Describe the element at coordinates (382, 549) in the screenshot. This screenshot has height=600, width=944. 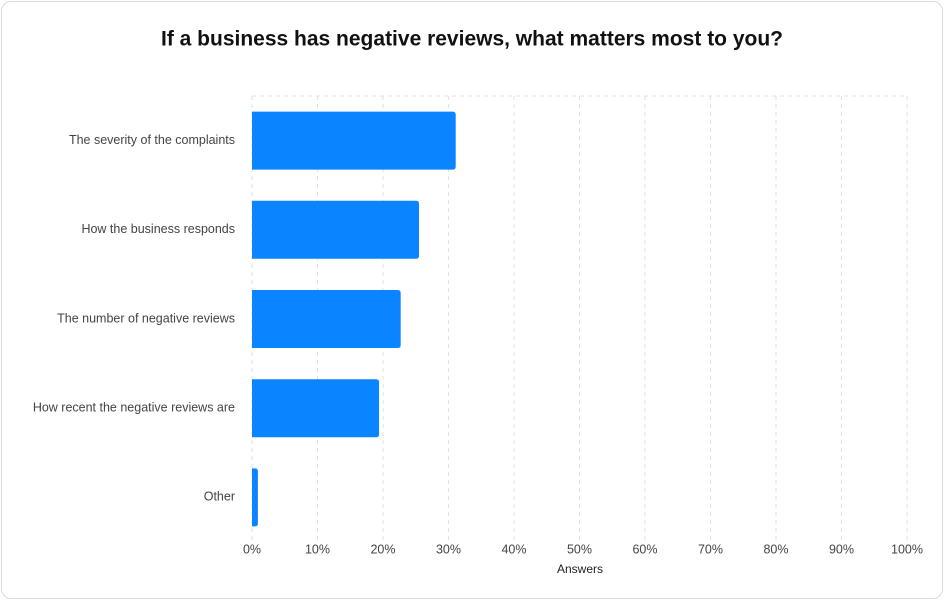
I see `x-tick-label: 20%` at that location.